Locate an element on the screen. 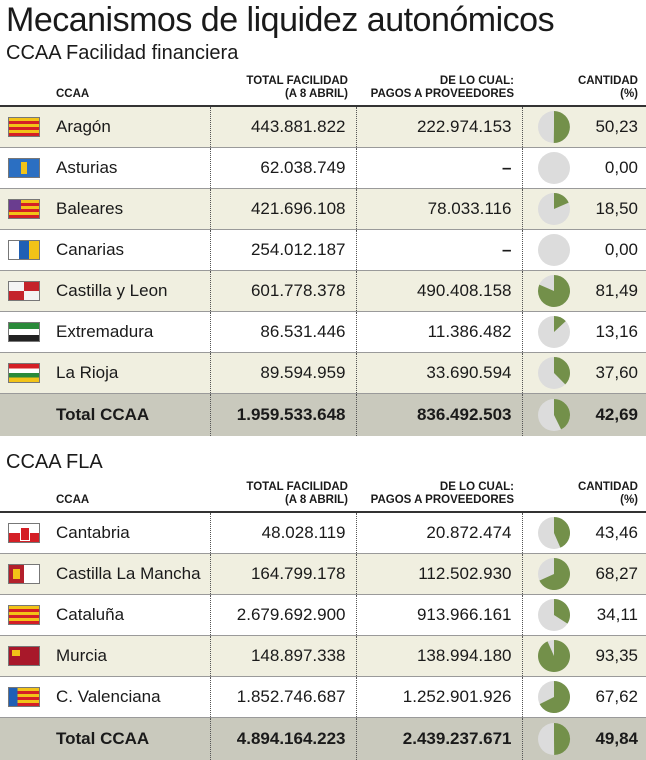 The height and width of the screenshot is (760, 646). cataluna-flag-icon is located at coordinates (24, 615).